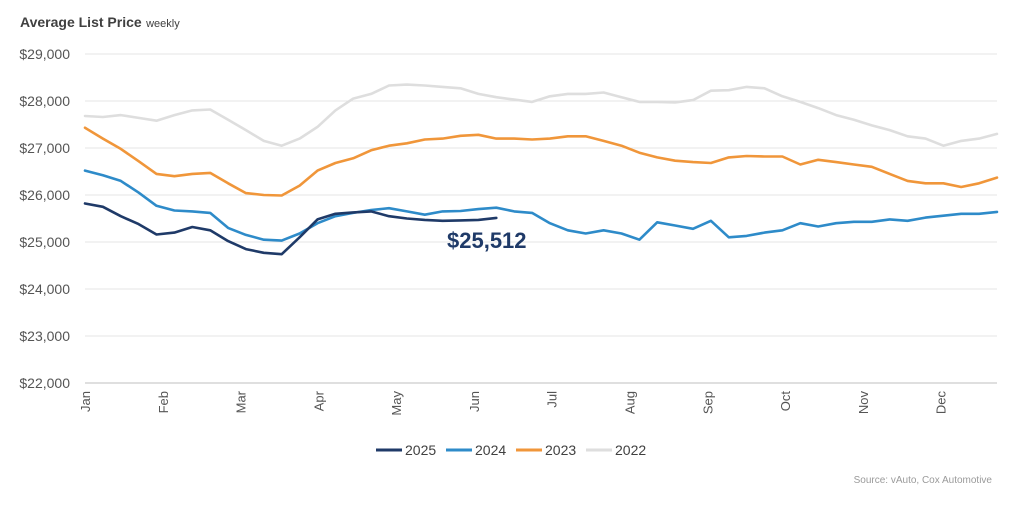 This screenshot has width=1024, height=505. I want to click on x-tick-label: Oct, so click(785, 401).